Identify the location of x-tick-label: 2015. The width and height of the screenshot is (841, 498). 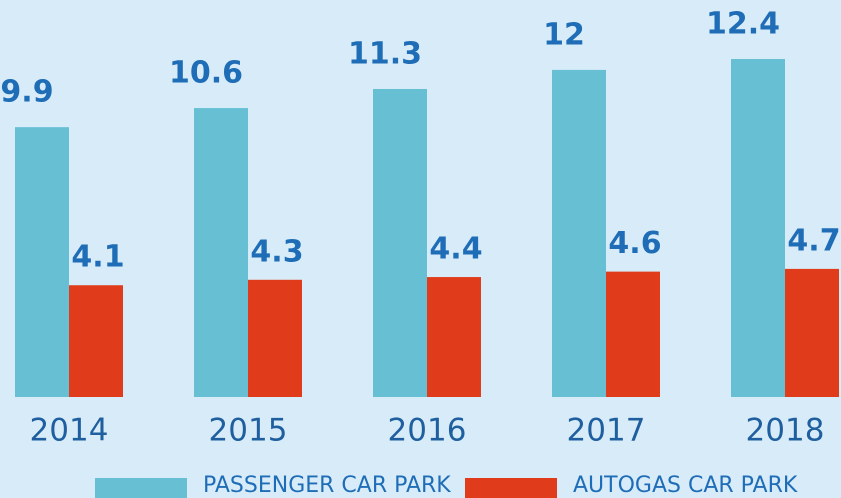
(248, 431).